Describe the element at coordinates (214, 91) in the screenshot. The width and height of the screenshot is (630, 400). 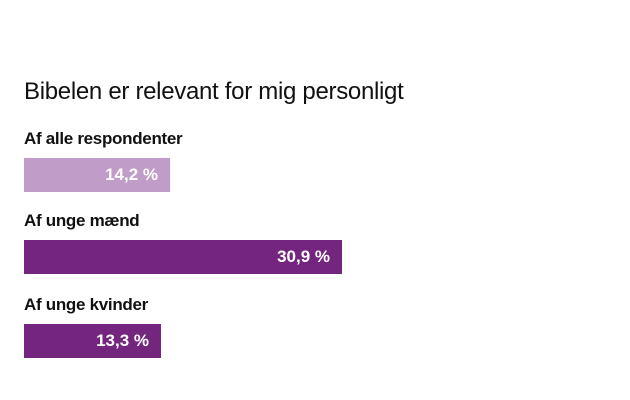
I see `chart-title: Bibelen er relevant for mig personligt` at that location.